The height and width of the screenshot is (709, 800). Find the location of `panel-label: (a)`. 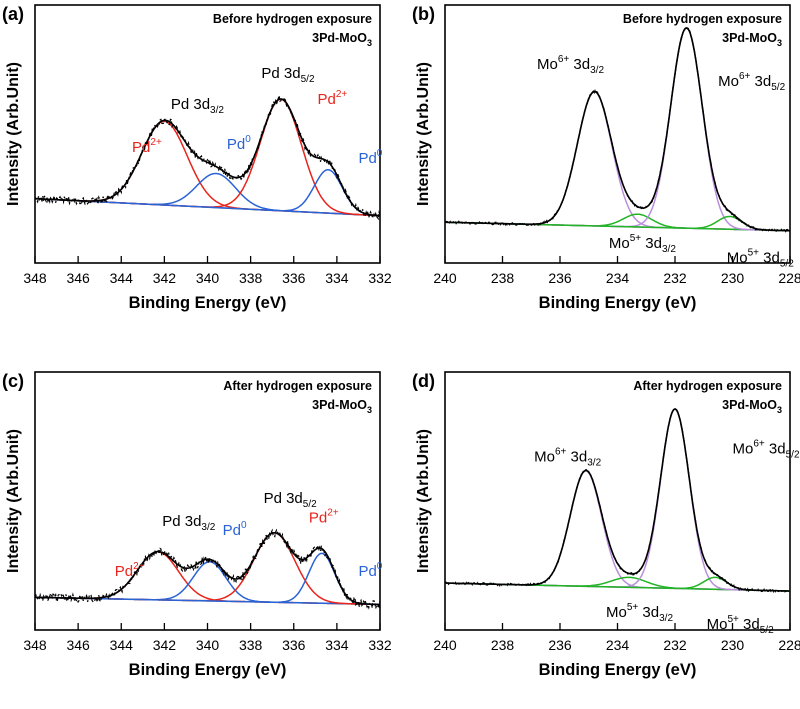

panel-label: (a) is located at coordinates (13, 14).